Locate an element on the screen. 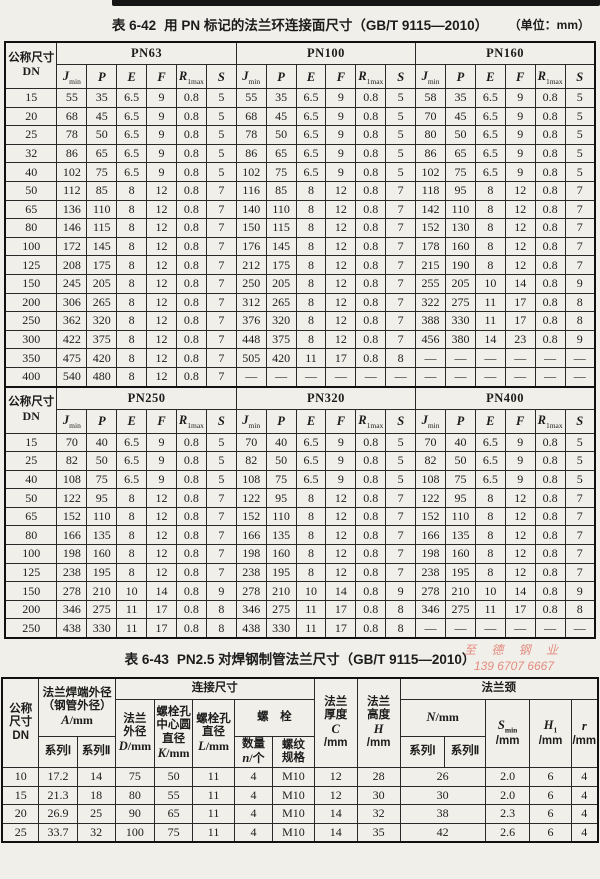 Image resolution: width=600 pixels, height=879 pixels. cell: 198 is located at coordinates (430, 554).